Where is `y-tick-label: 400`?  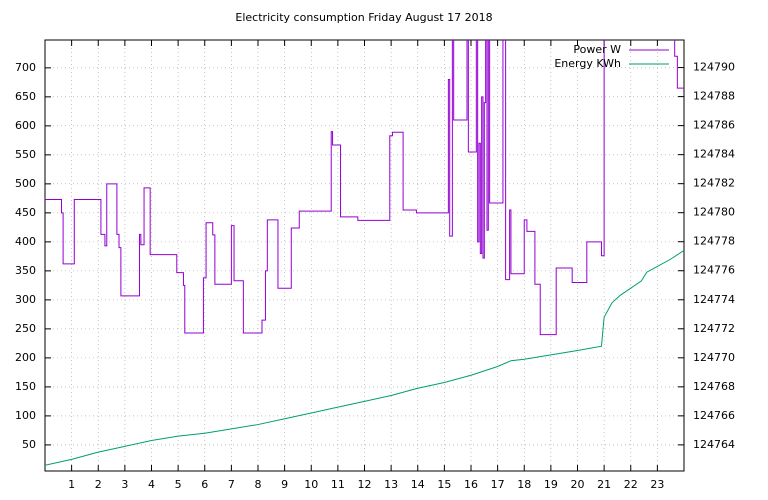
y-tick-label: 400 is located at coordinates (25, 241).